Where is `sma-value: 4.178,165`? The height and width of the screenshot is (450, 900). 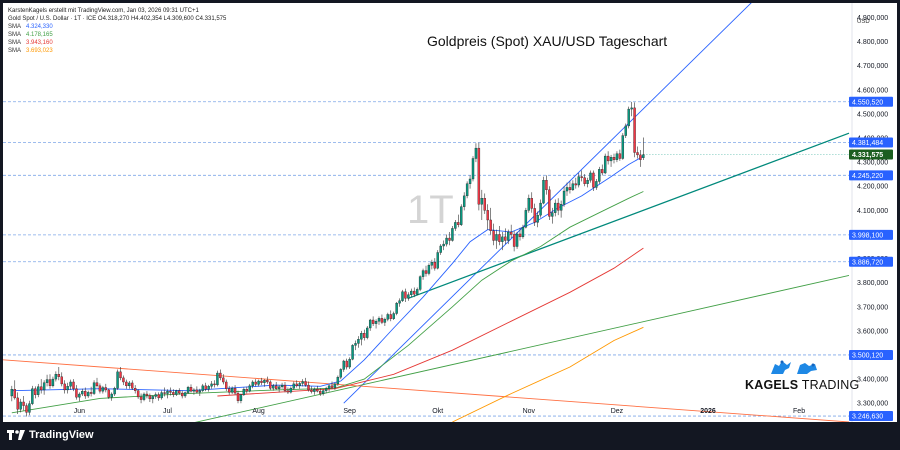 sma-value: 4.178,165 is located at coordinates (39, 35).